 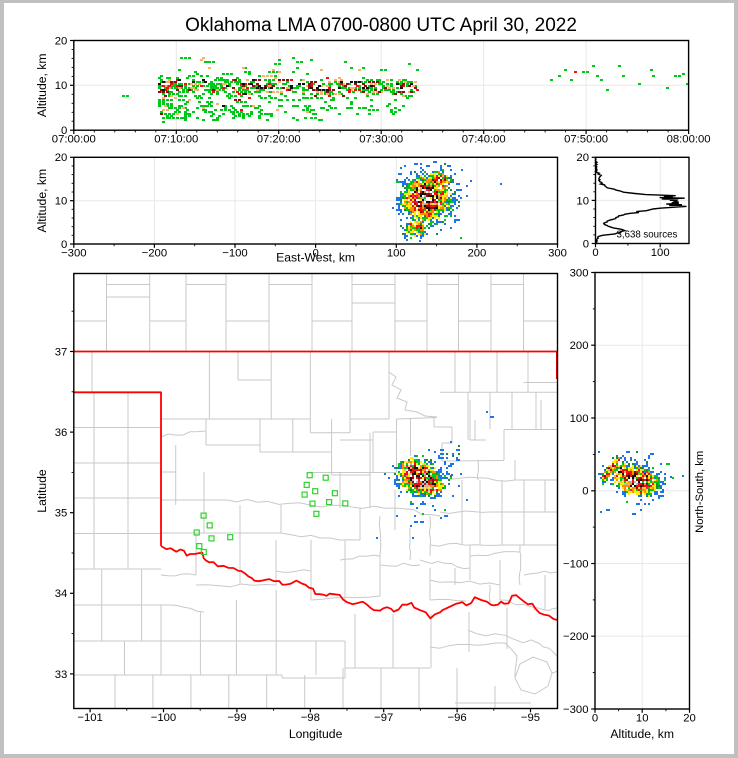 What do you see at coordinates (61, 514) in the screenshot?
I see `svg-text: 35` at bounding box center [61, 514].